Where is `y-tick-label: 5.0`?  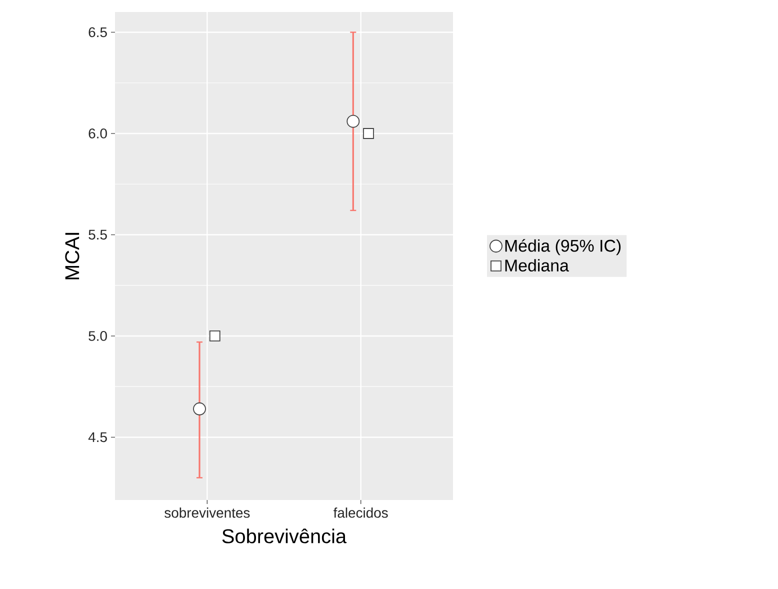
y-tick-label: 5.0 is located at coordinates (97, 336).